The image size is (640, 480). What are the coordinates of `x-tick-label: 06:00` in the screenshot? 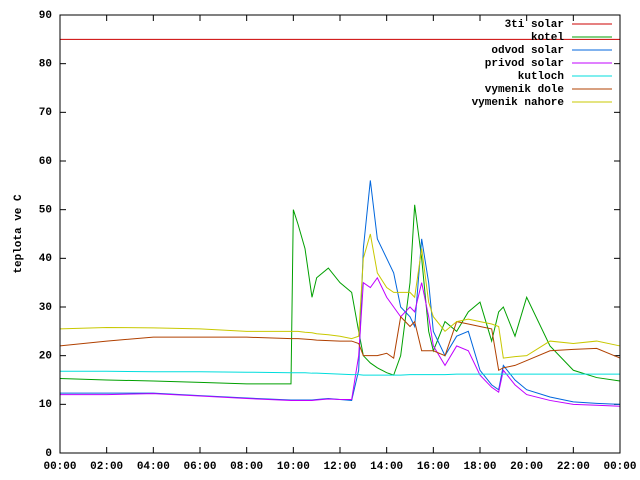 It's located at (199, 467).